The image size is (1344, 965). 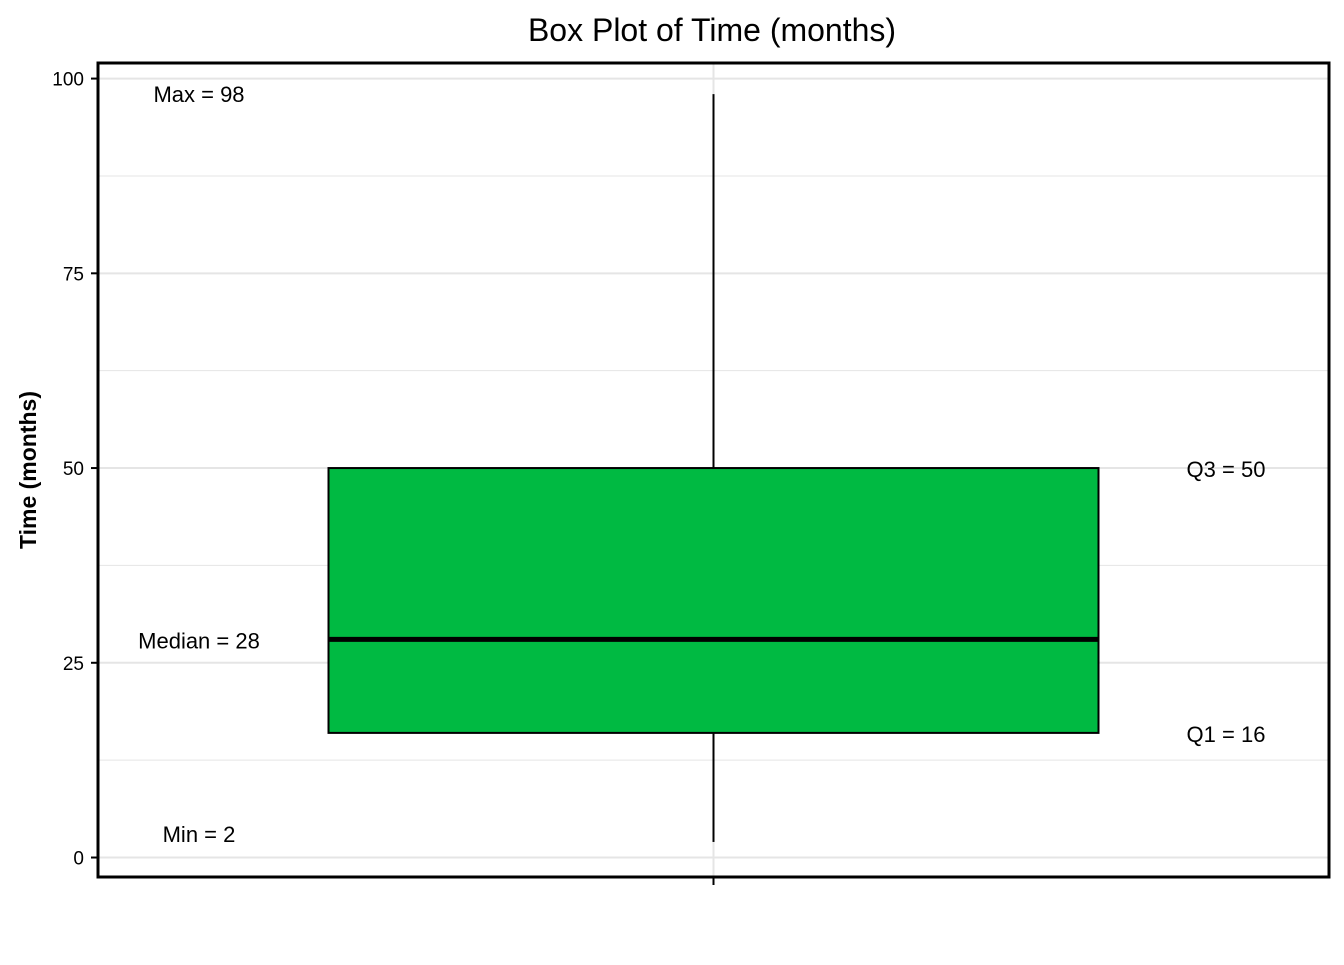 I want to click on chart-title: Box Plot of Time (months), so click(x=712, y=30).